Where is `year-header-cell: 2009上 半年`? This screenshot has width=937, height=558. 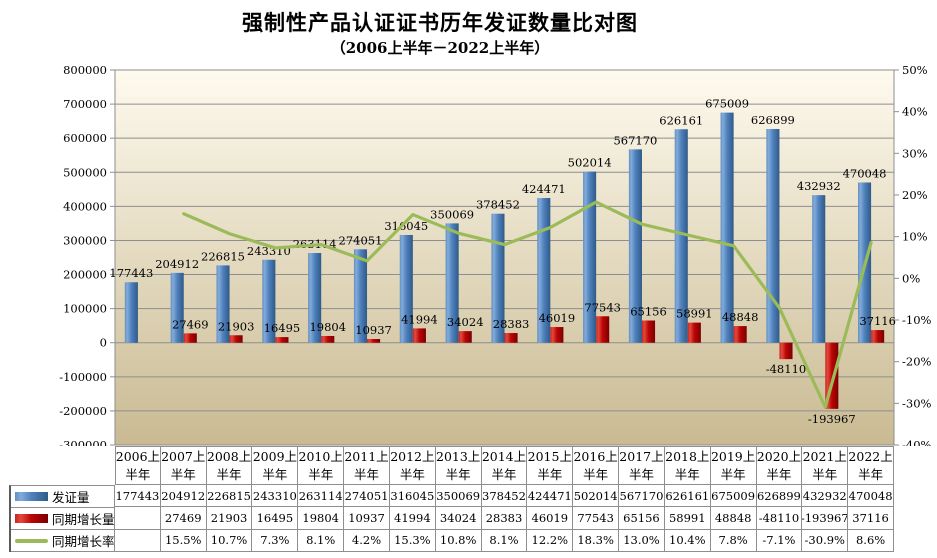
year-header-cell: 2009上 半年 is located at coordinates (275, 465).